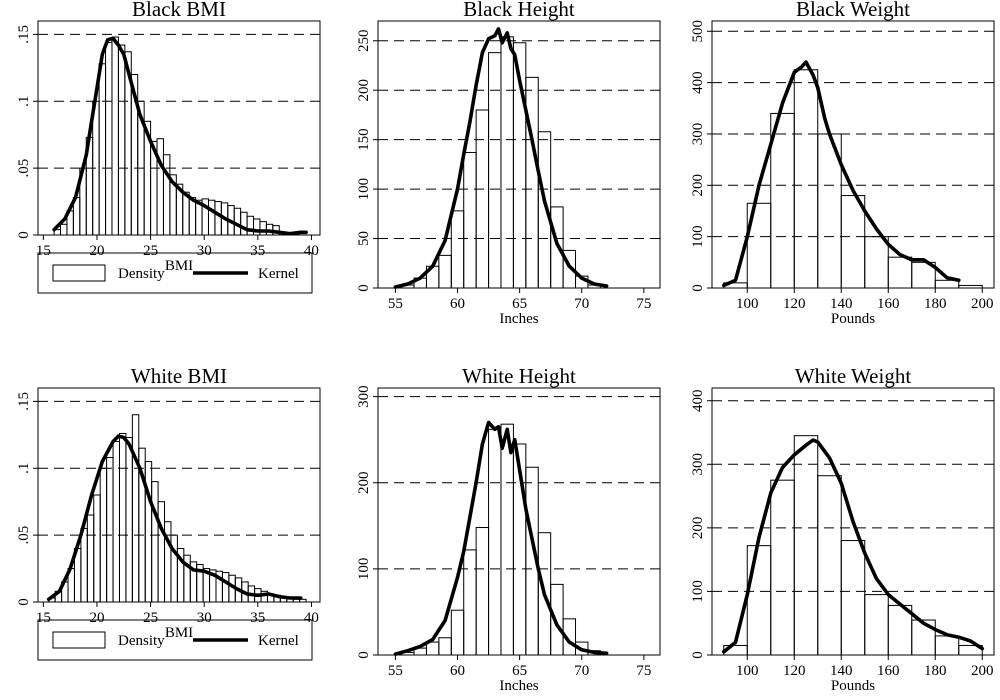 This screenshot has height=700, width=1000. What do you see at coordinates (364, 238) in the screenshot?
I see `y-tick-label: 50` at bounding box center [364, 238].